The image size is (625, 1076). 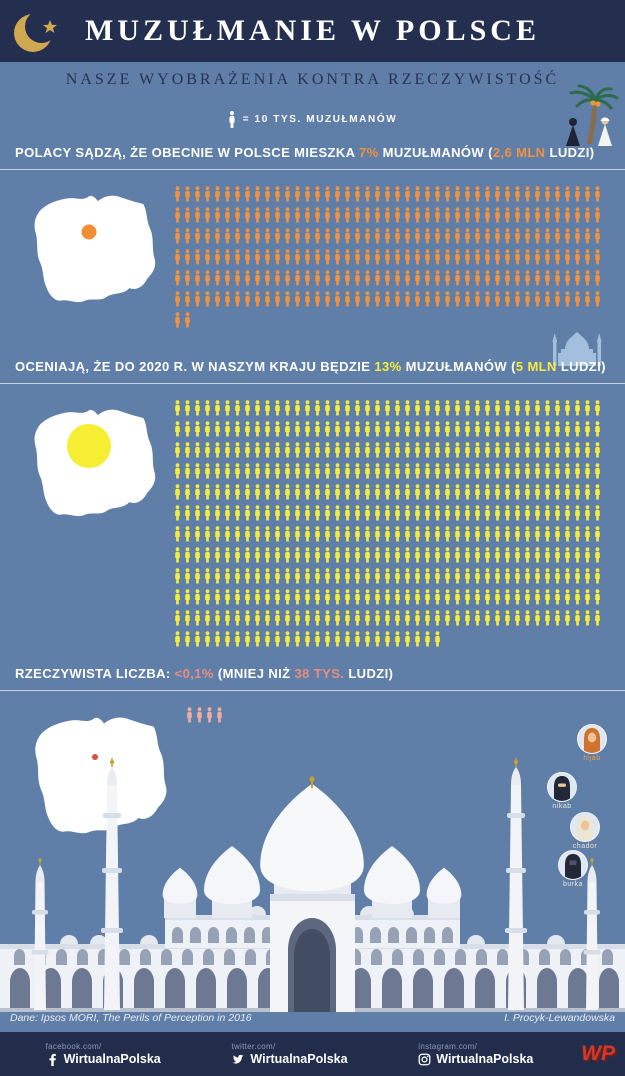 I want to click on heading-value: 5 MLN, so click(x=536, y=366).